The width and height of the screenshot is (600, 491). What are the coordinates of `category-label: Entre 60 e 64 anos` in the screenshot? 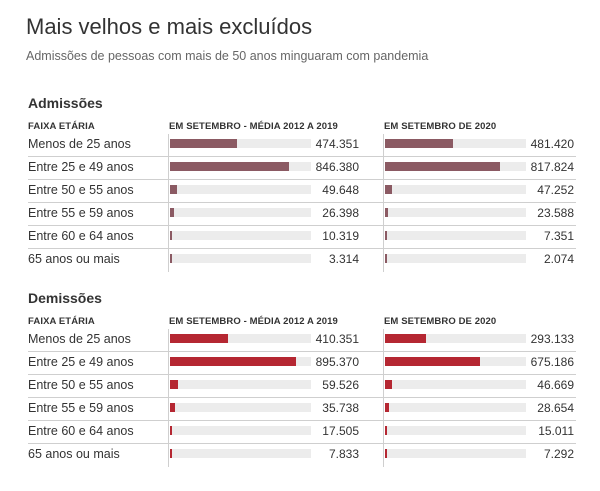 It's located at (81, 431).